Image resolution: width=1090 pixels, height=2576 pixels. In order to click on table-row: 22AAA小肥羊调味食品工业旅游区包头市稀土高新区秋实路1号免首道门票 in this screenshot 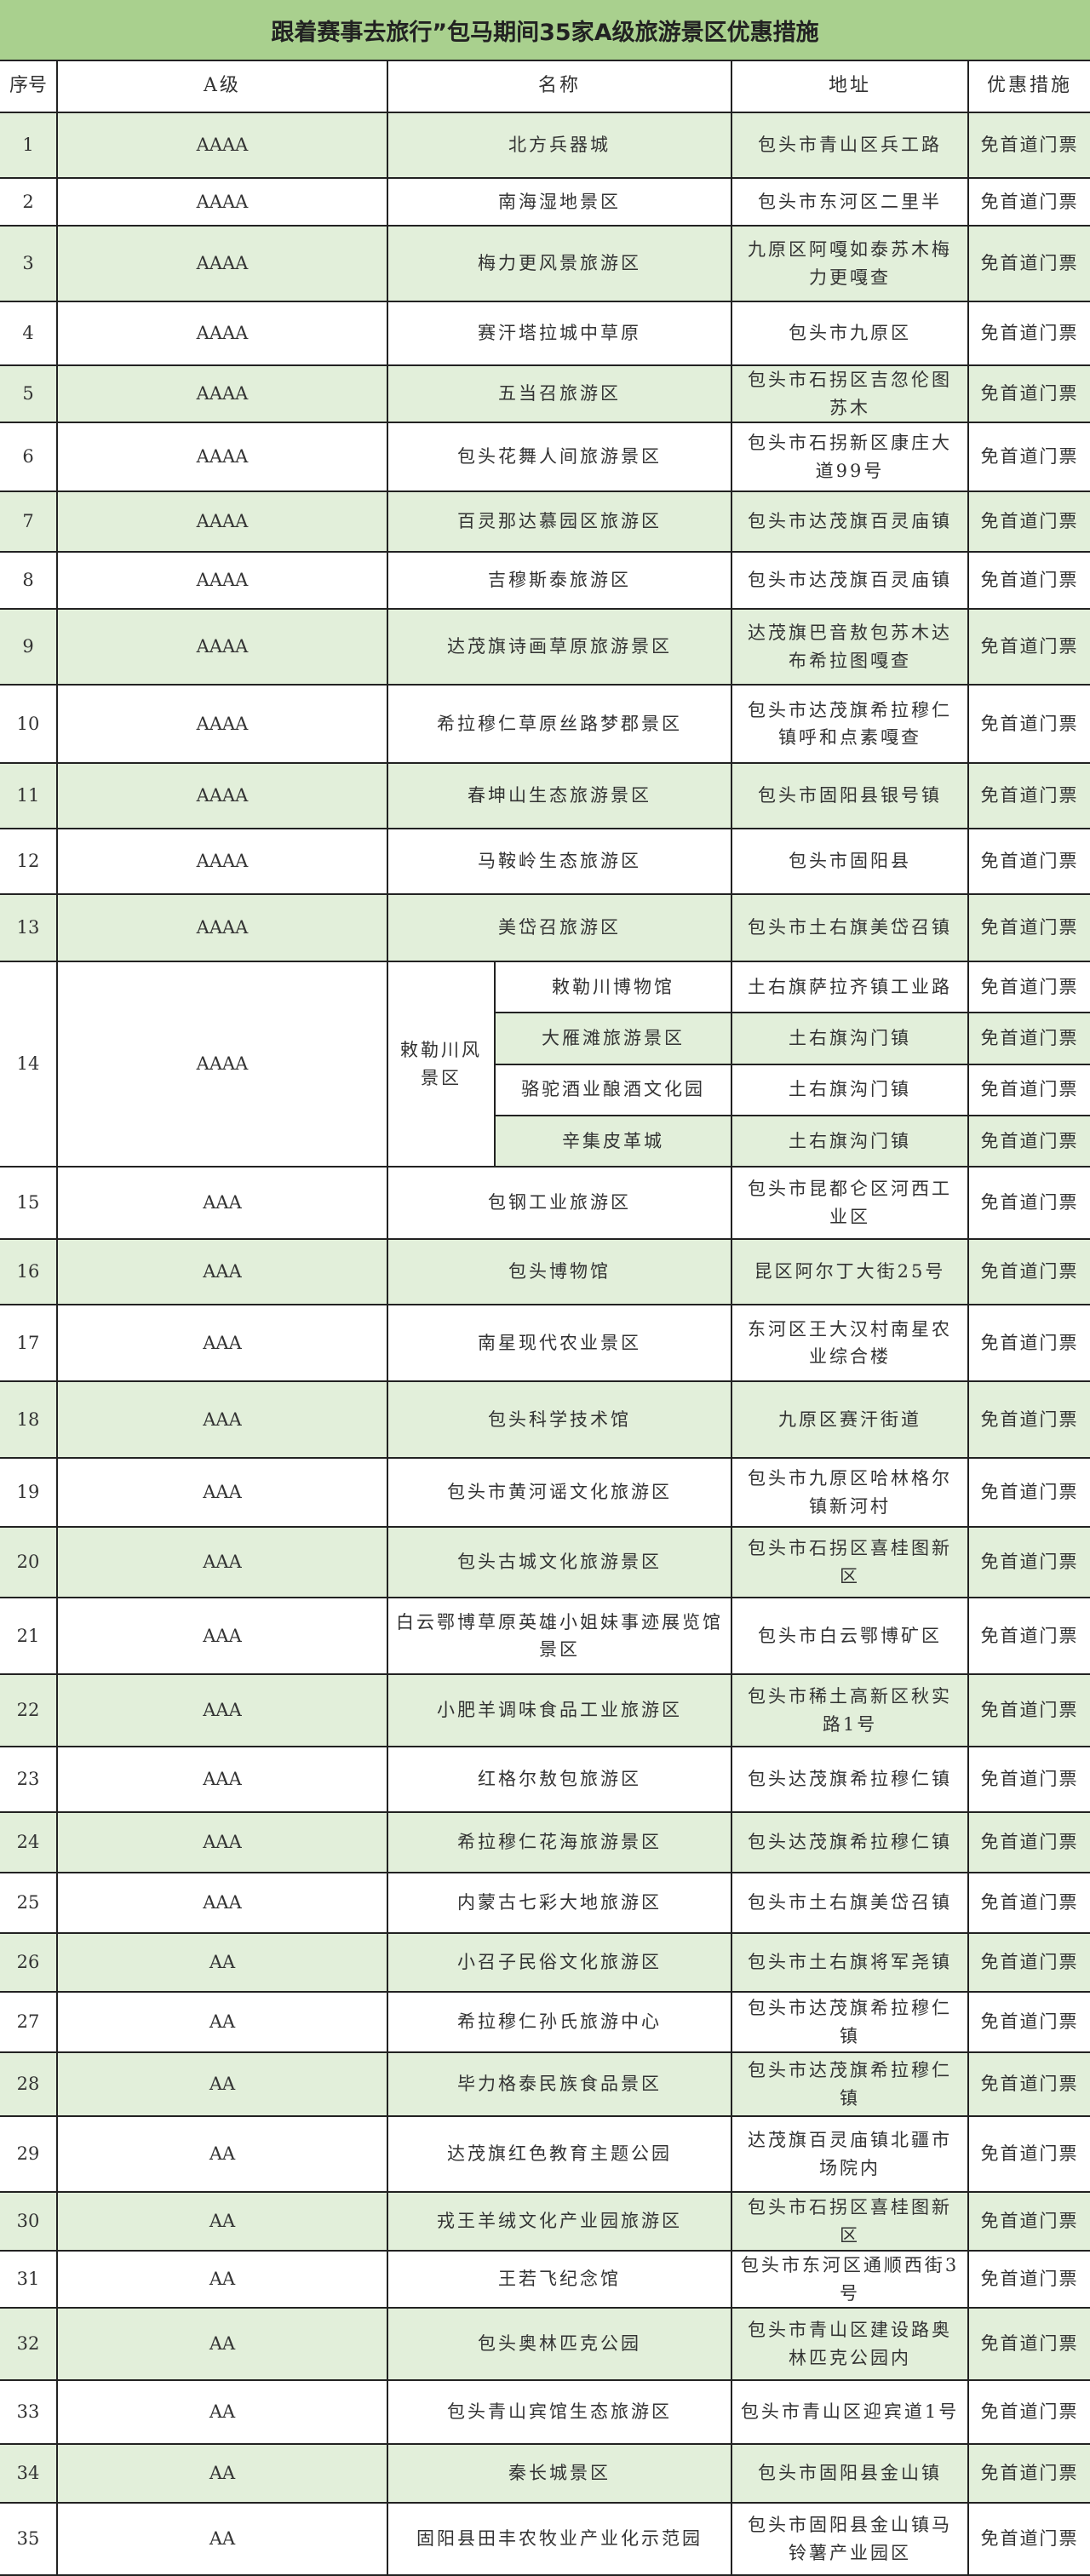, I will do `click(545, 1710)`.